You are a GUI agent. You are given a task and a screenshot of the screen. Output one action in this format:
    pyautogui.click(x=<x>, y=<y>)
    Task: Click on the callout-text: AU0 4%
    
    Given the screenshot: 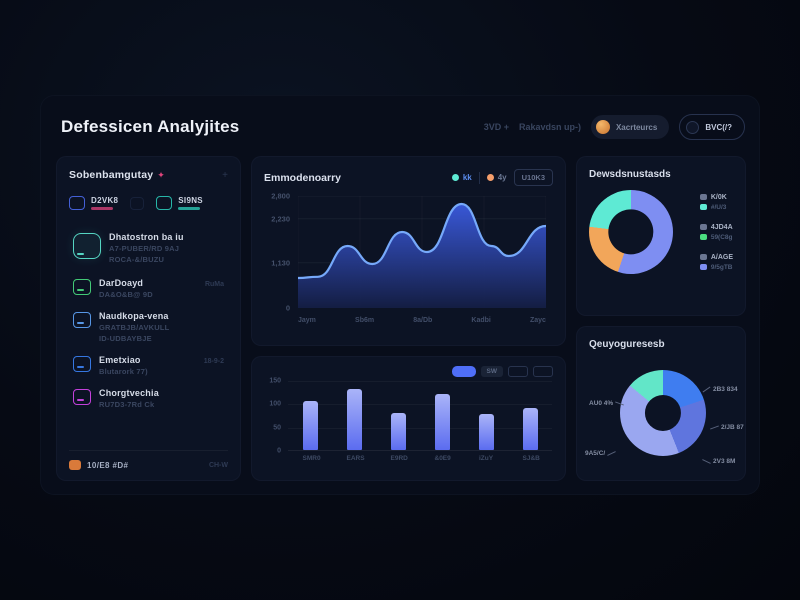 What is the action you would take?
    pyautogui.click(x=601, y=403)
    